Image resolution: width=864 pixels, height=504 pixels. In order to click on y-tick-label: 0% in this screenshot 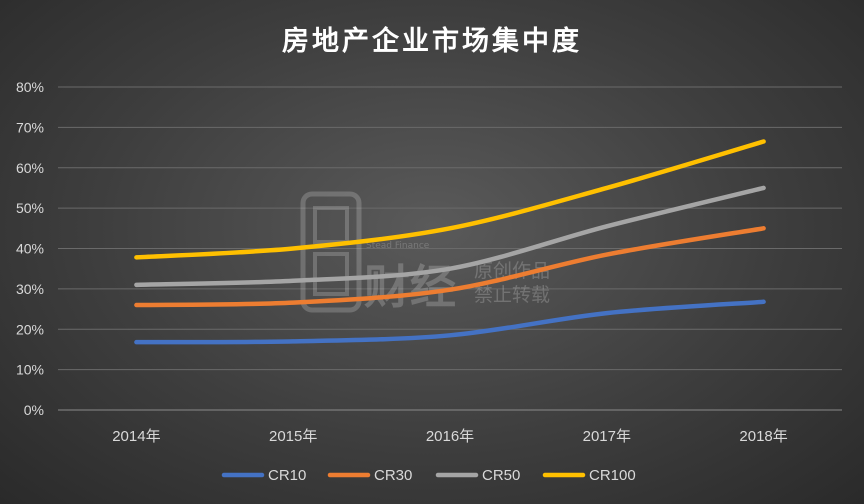, I will do `click(34, 410)`.